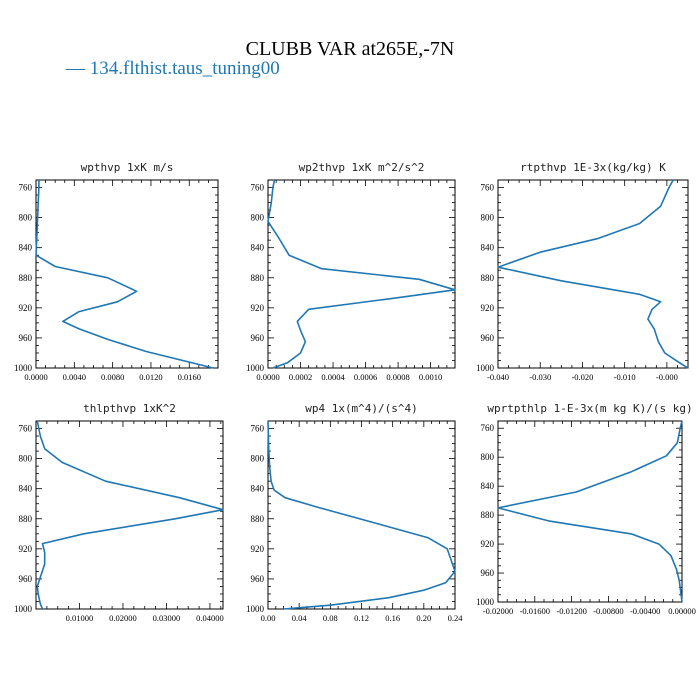  What do you see at coordinates (75, 68) in the screenshot?
I see `legend-line-marker: —` at bounding box center [75, 68].